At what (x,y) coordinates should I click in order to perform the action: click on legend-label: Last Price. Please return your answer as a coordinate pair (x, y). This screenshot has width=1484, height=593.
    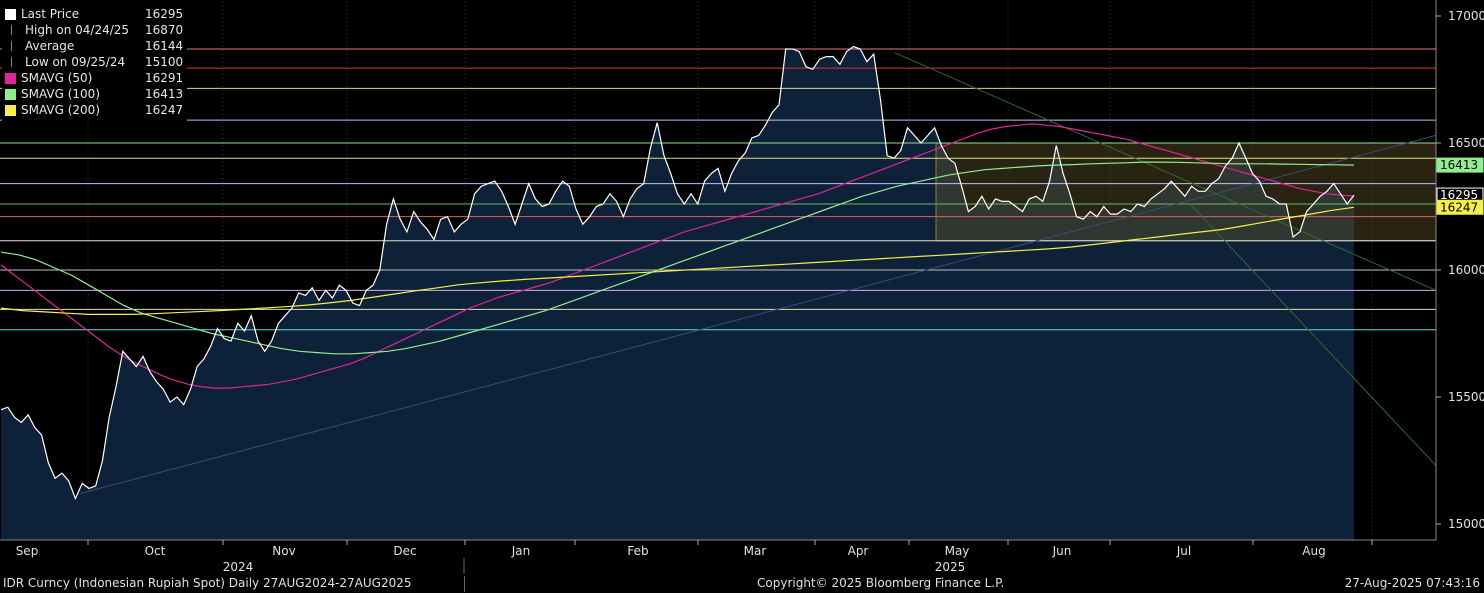
    Looking at the image, I should click on (50, 14).